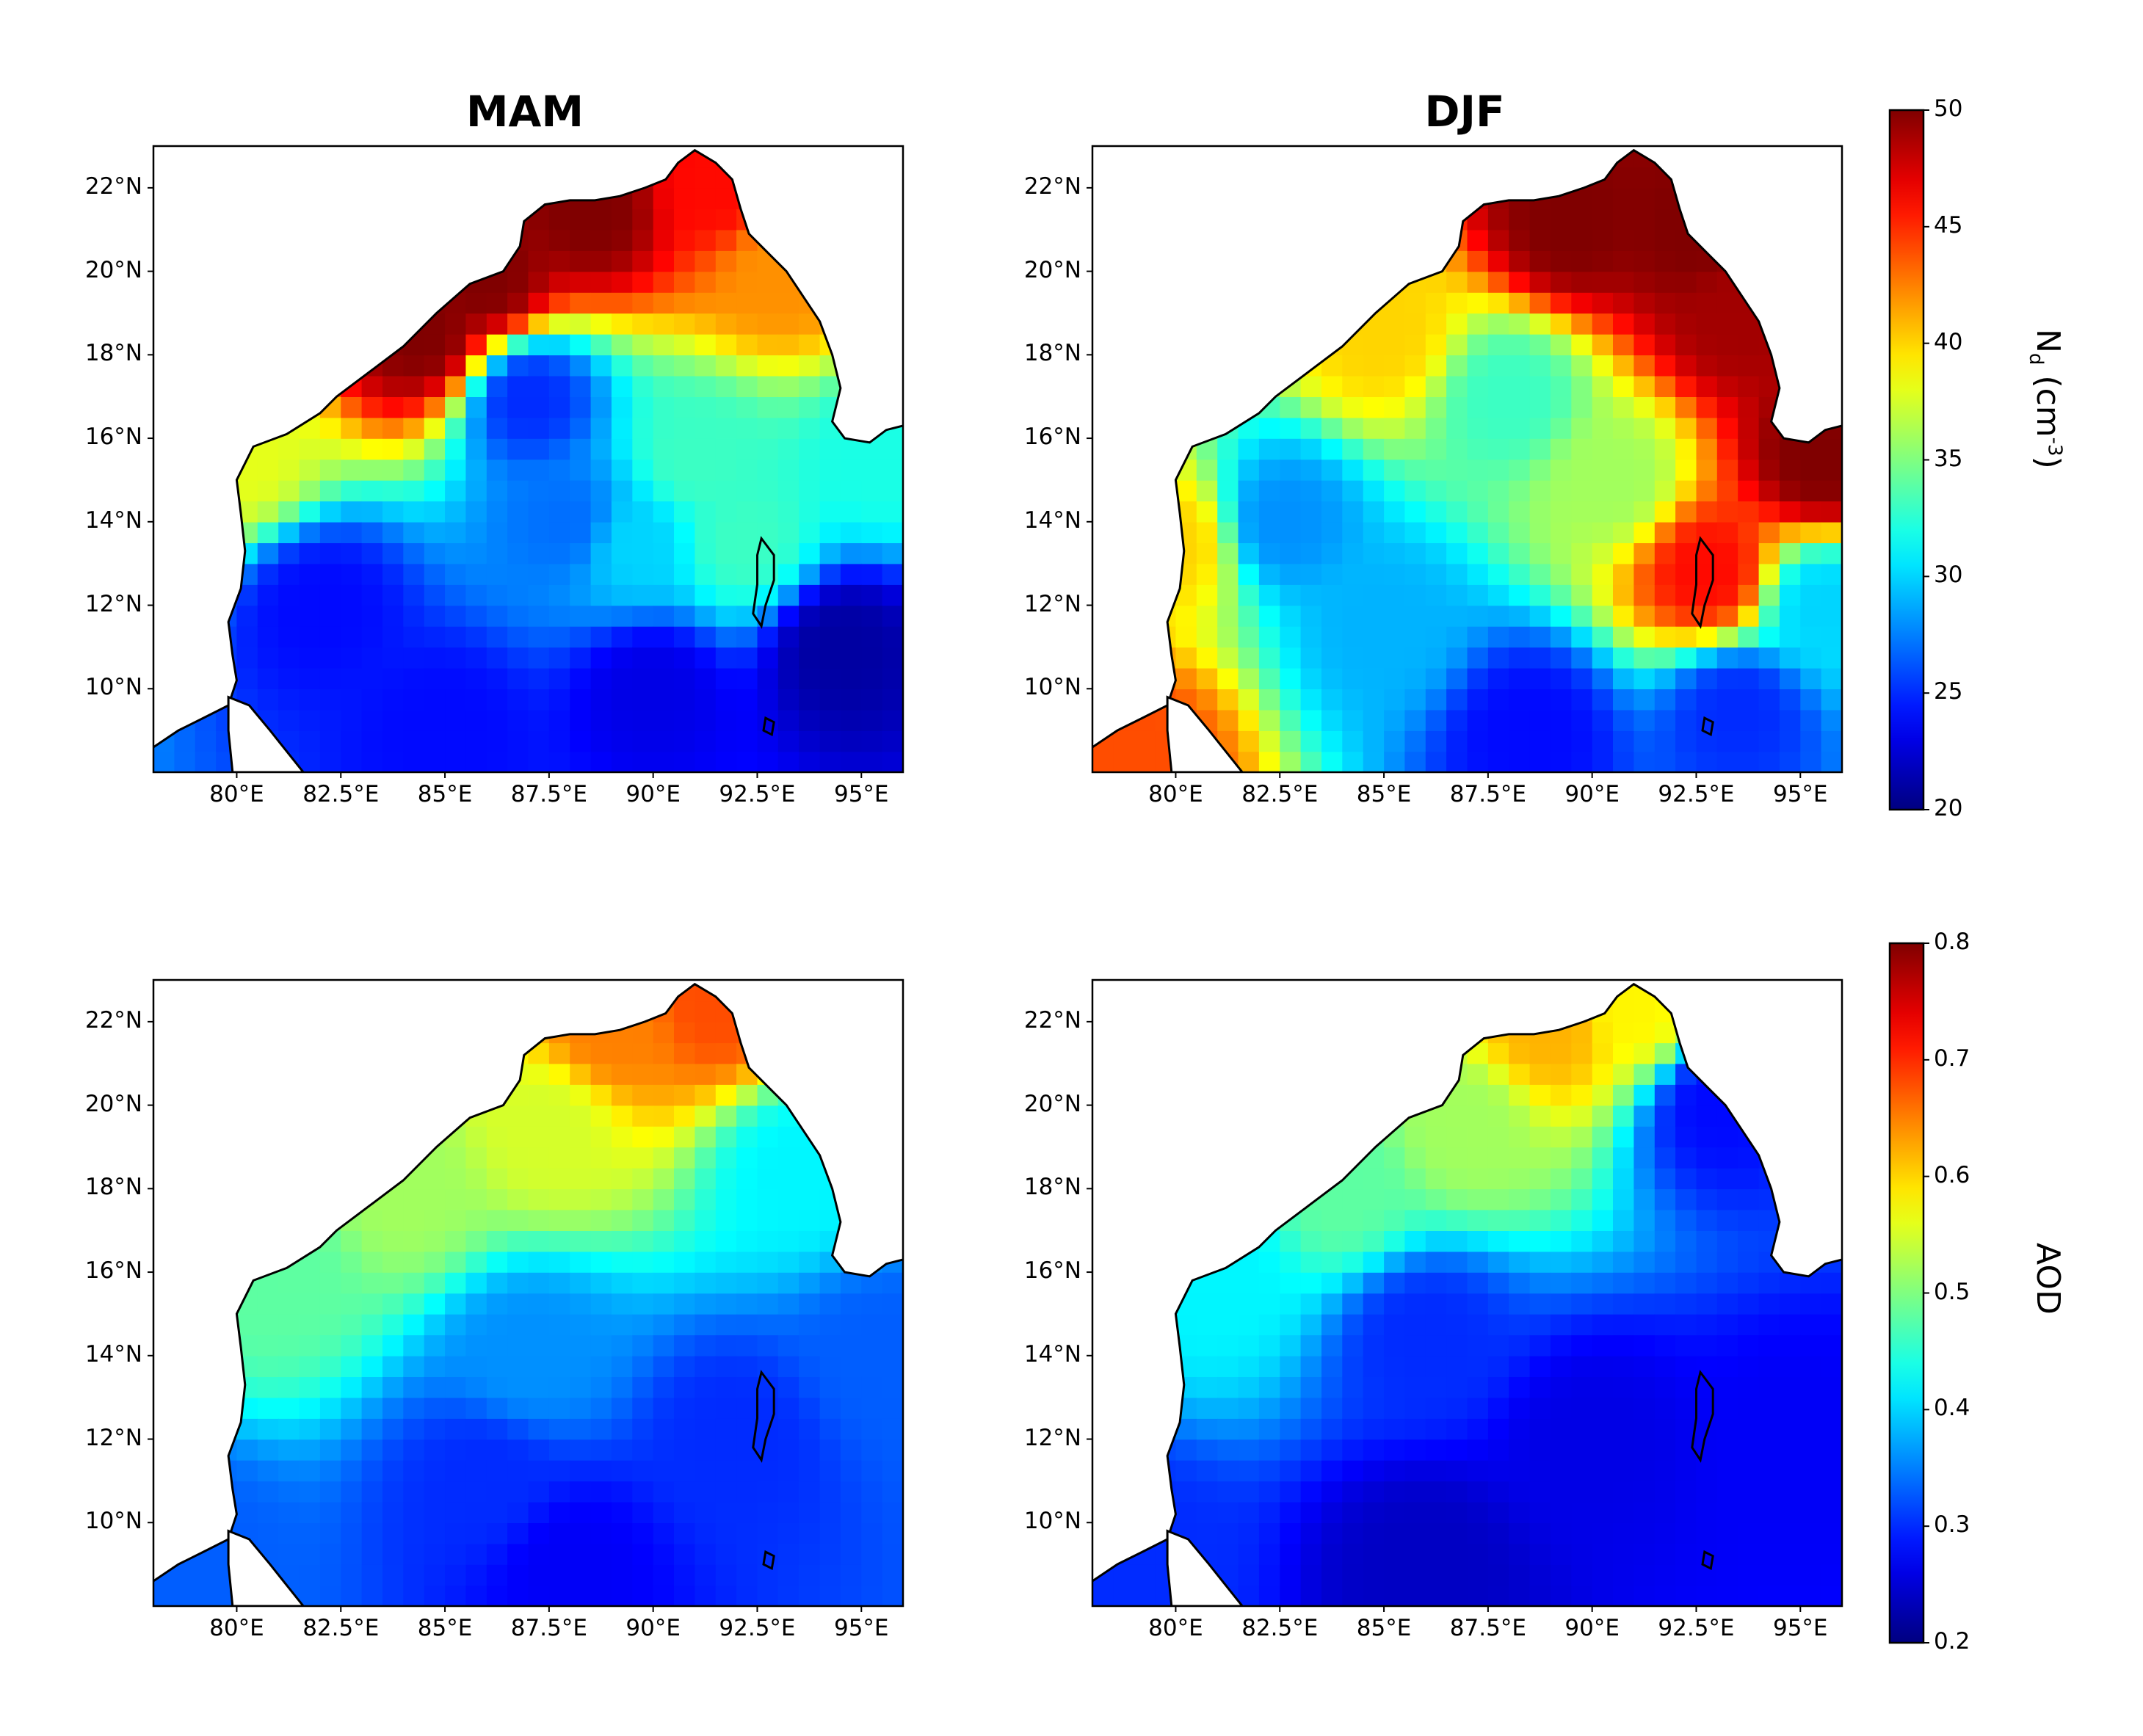 The width and height of the screenshot is (2143, 1736). I want to click on x-tick-label: 90°E, so click(653, 1628).